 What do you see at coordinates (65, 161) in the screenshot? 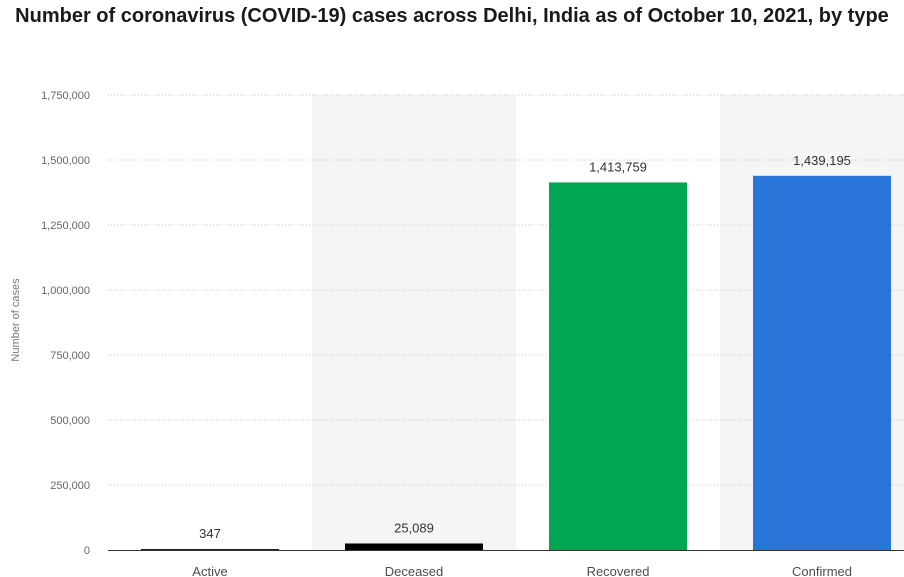
I see `y-tick-label: 1,500,000` at bounding box center [65, 161].